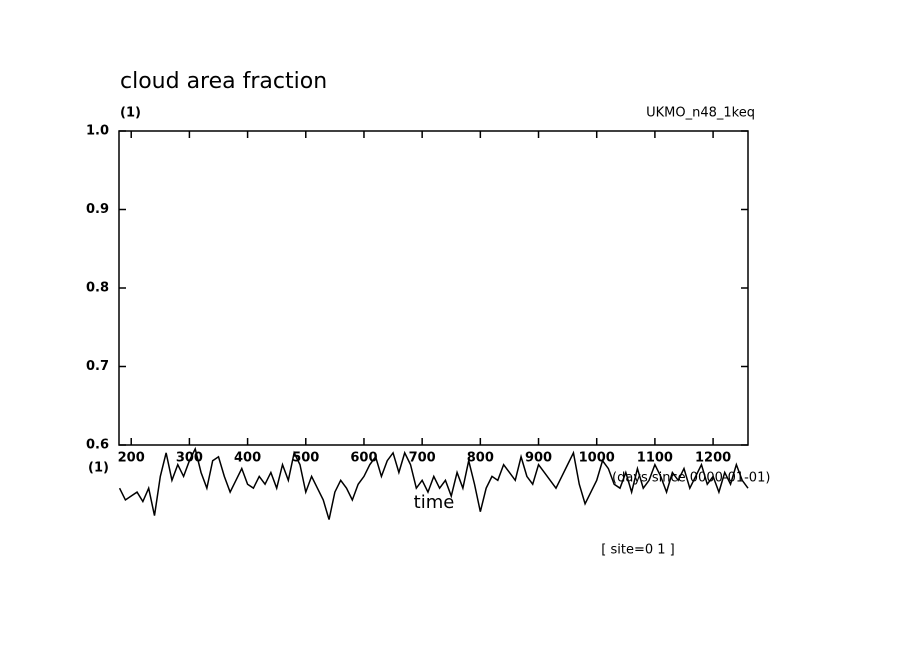 The width and height of the screenshot is (904, 654). What do you see at coordinates (97, 131) in the screenshot?
I see `y-tick-label: 1.0` at bounding box center [97, 131].